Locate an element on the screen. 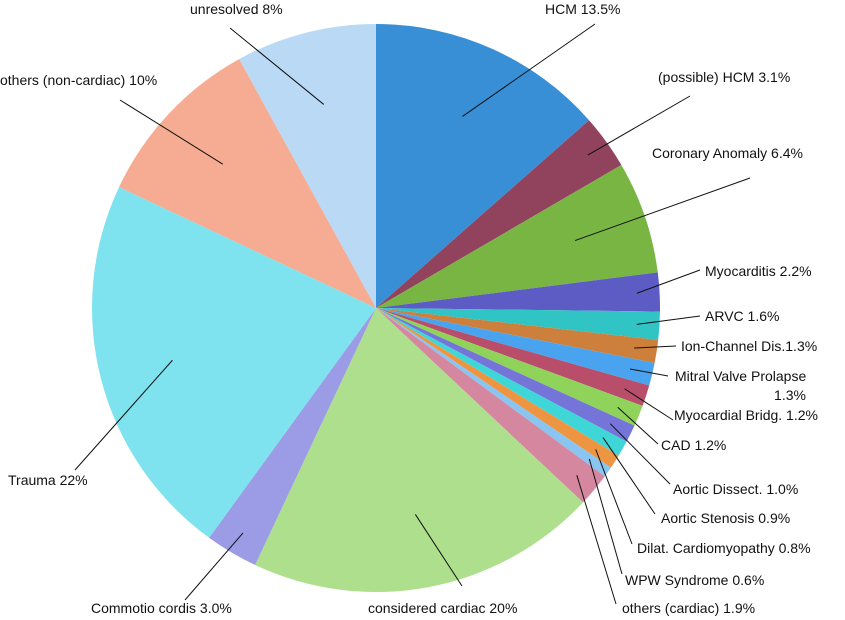 Image resolution: width=845 pixels, height=620 pixels. slice-label: WPW Syndrome 0.6% is located at coordinates (694, 580).